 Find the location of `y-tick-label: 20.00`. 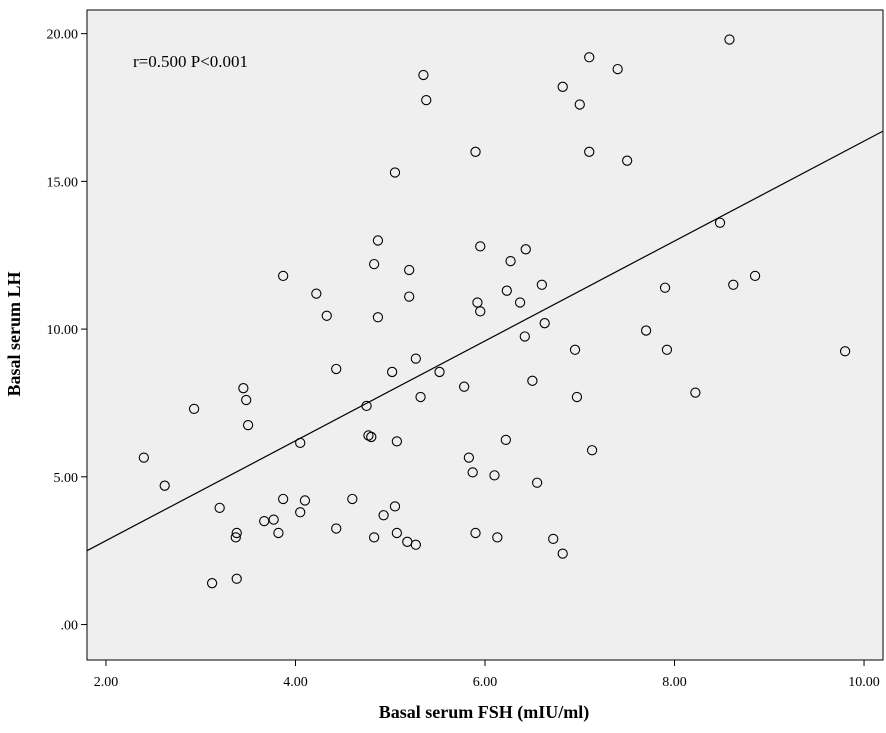

y-tick-label: 20.00 is located at coordinates (63, 35).